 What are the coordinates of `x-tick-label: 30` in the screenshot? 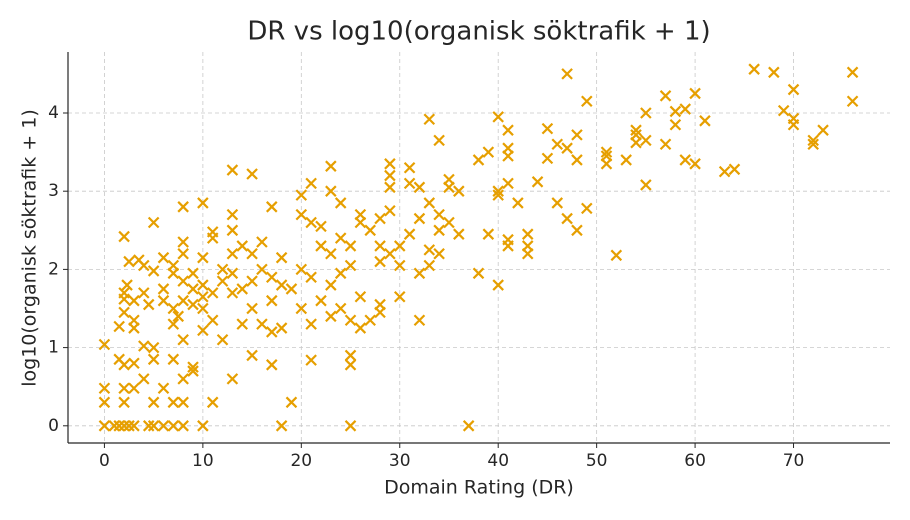 It's located at (400, 461).